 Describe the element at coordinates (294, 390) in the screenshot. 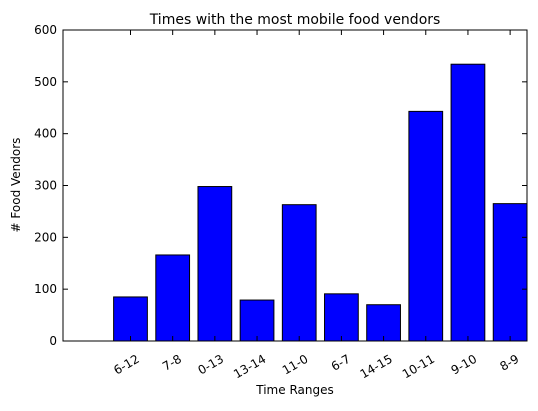

I see `x-axis-label: Time Ranges` at that location.